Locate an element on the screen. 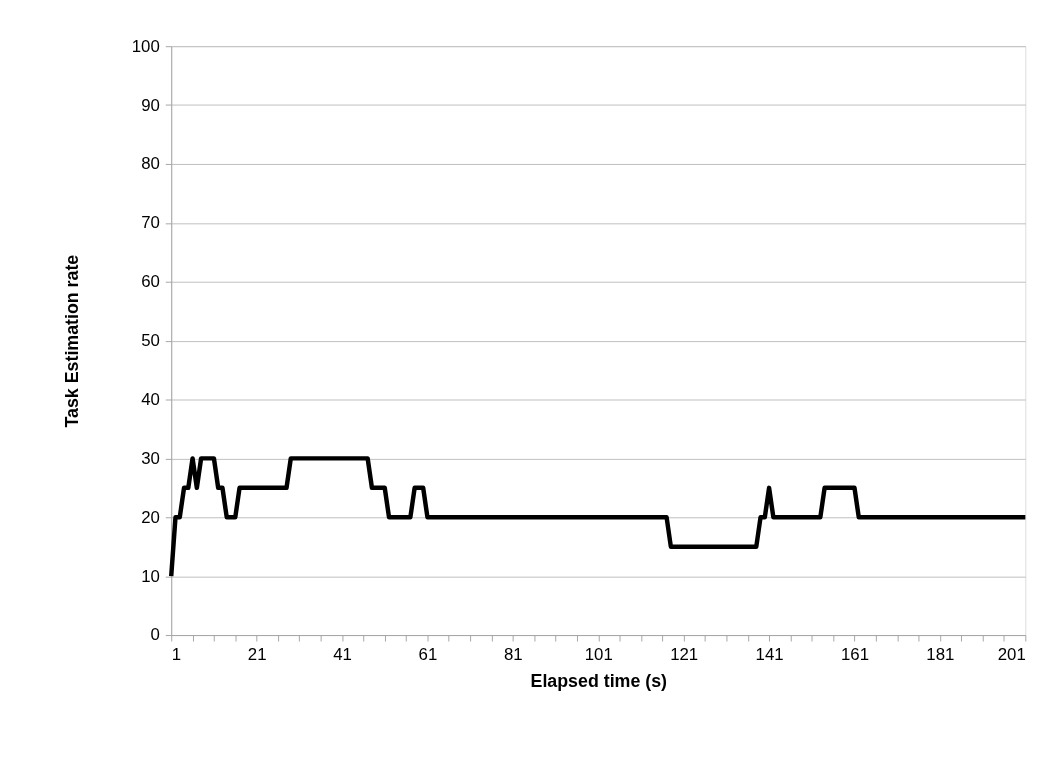  y-tick-label: 90 is located at coordinates (150, 105).